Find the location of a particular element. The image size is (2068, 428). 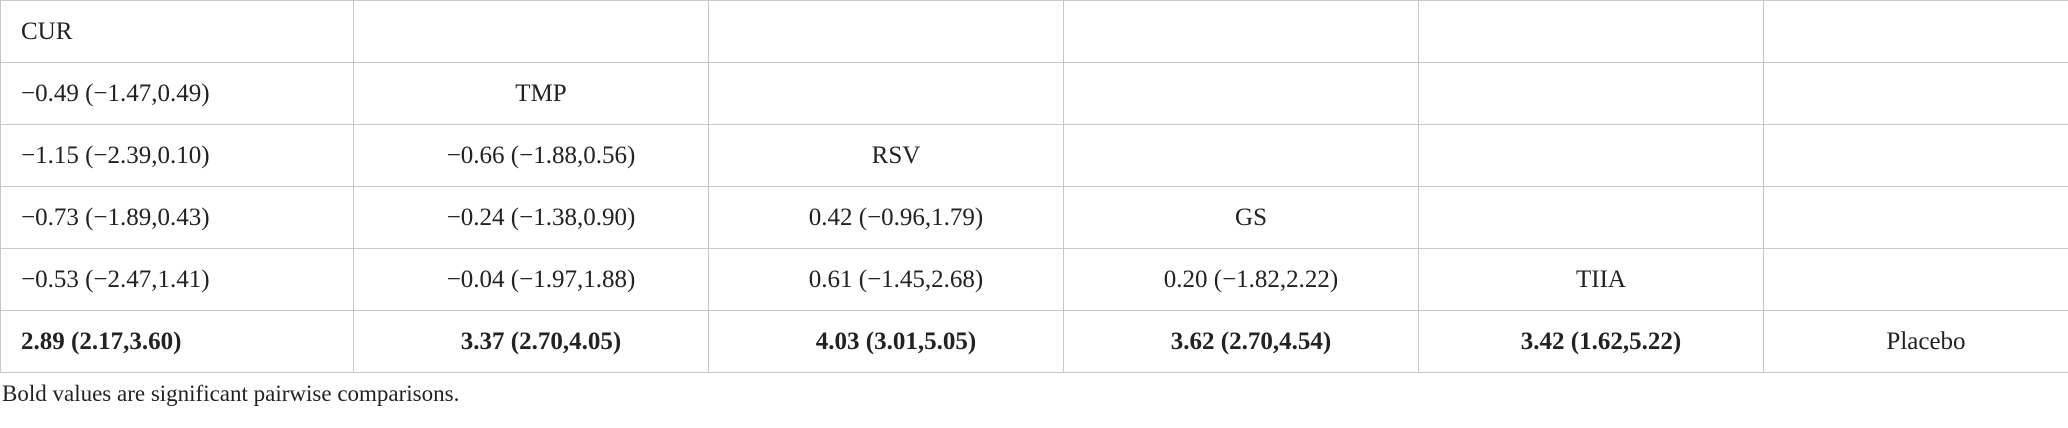

comparison-cell: 4.03 (3.01,5.05) is located at coordinates (886, 341).